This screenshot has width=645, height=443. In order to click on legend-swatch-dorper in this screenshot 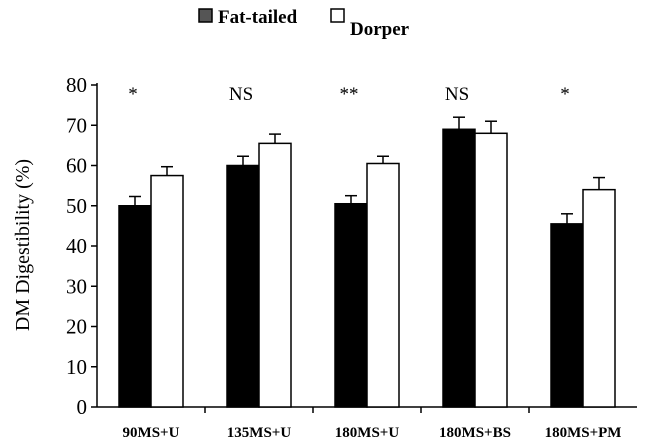, I will do `click(337, 15)`.